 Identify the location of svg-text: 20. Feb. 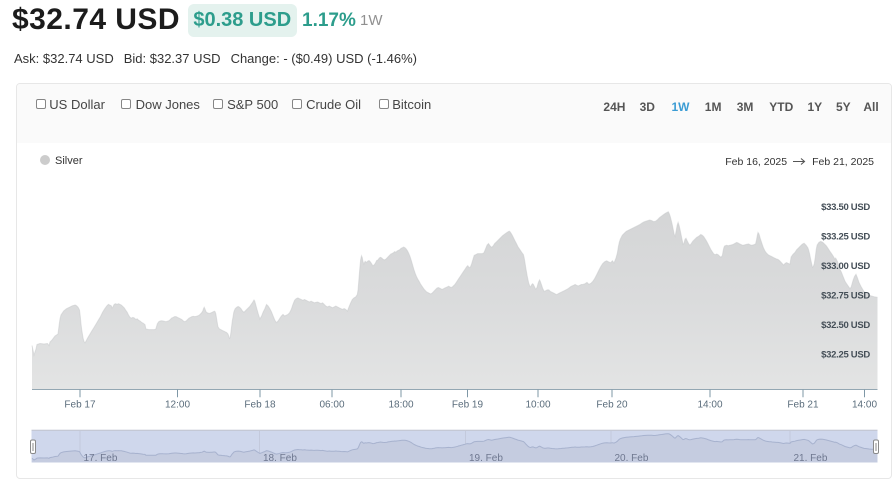
(632, 458).